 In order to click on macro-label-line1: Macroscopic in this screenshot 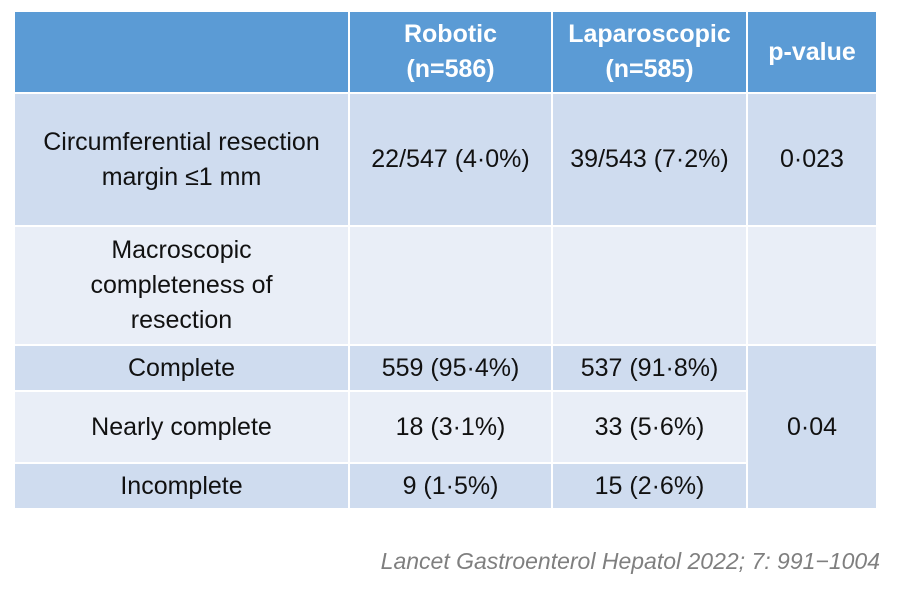, I will do `click(181, 250)`.